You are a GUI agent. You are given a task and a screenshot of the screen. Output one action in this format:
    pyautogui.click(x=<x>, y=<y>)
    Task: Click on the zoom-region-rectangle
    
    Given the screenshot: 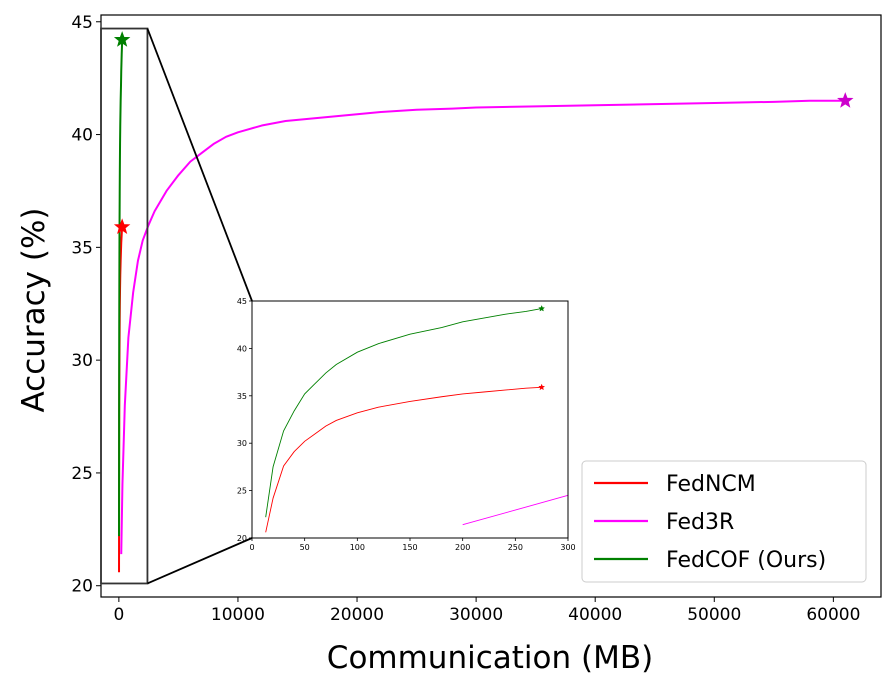 What is the action you would take?
    pyautogui.click(x=124, y=306)
    